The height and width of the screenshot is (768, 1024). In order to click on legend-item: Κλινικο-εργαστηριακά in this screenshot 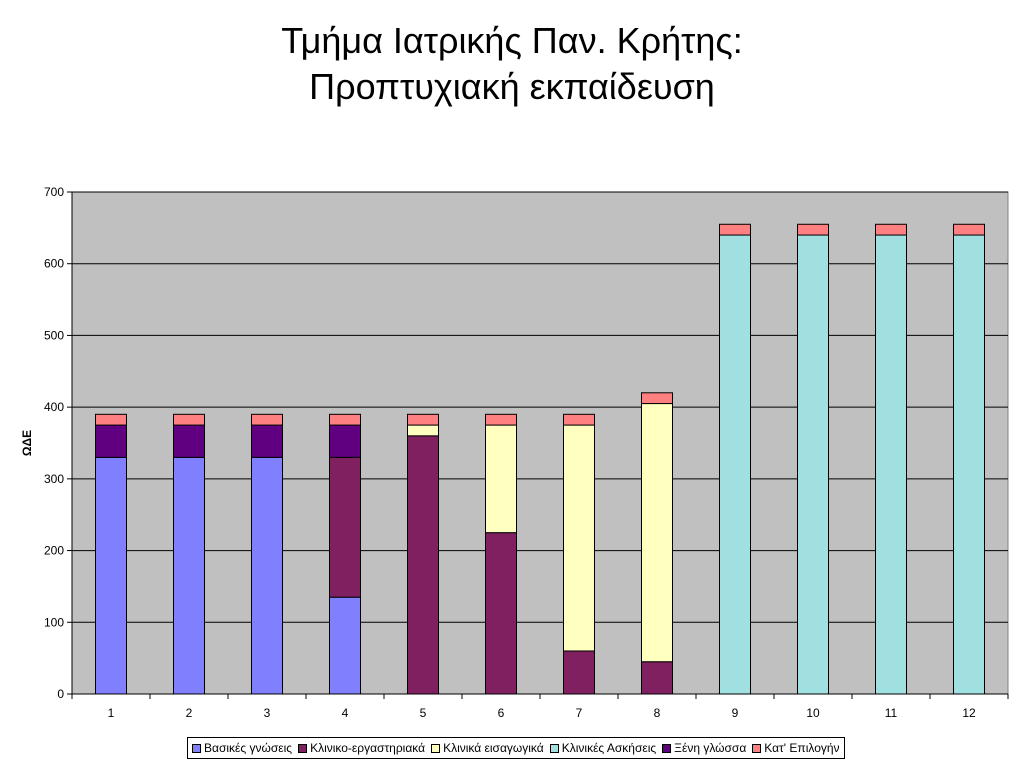, I will do `click(361, 748)`.